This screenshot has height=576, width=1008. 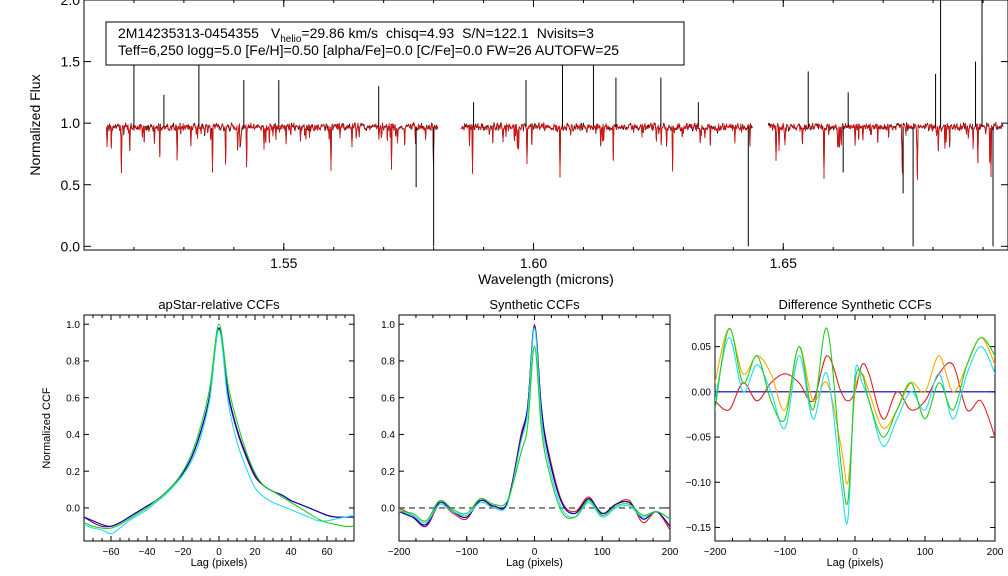 I want to click on aprelative-xtick-label: −60, so click(x=111, y=552).